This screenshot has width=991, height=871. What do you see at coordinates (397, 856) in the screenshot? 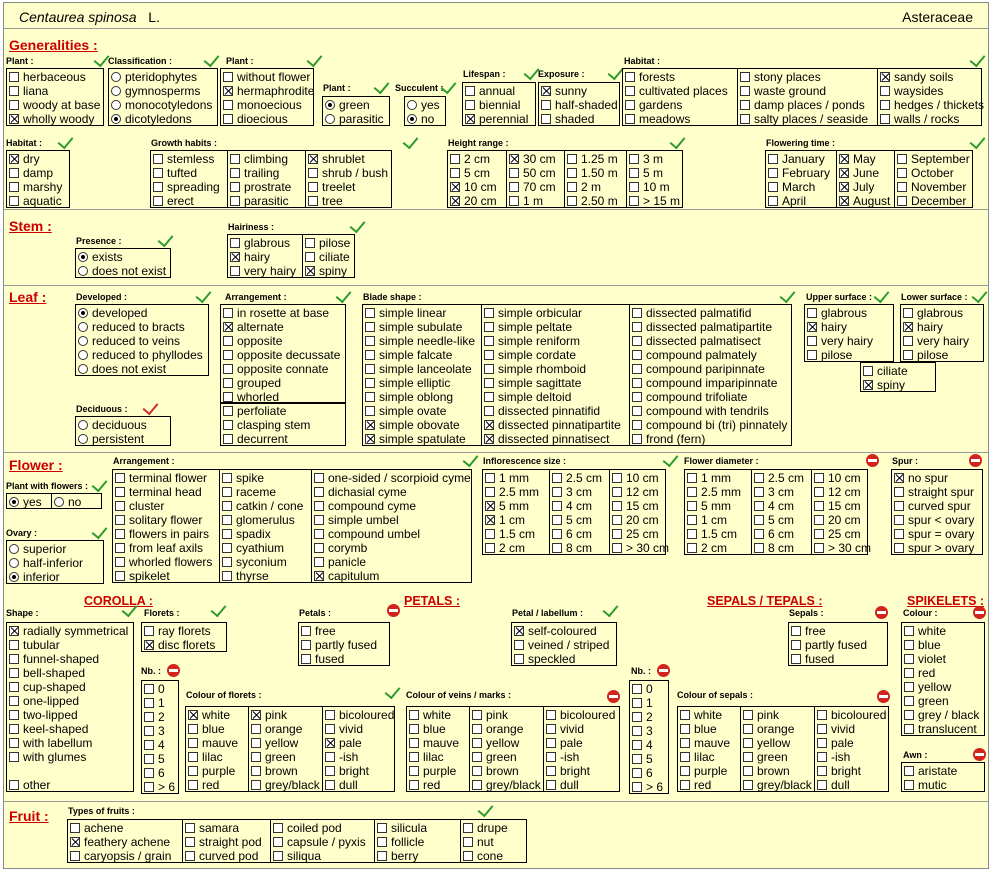
I see `option-fr-types: berry` at bounding box center [397, 856].